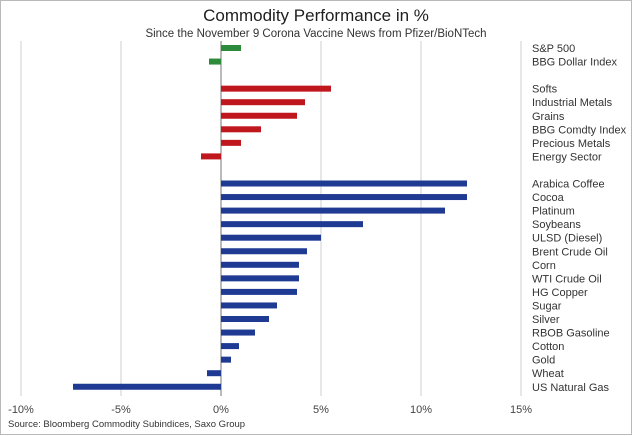  Describe the element at coordinates (572, 103) in the screenshot. I see `category-label: Industrial Metals` at that location.